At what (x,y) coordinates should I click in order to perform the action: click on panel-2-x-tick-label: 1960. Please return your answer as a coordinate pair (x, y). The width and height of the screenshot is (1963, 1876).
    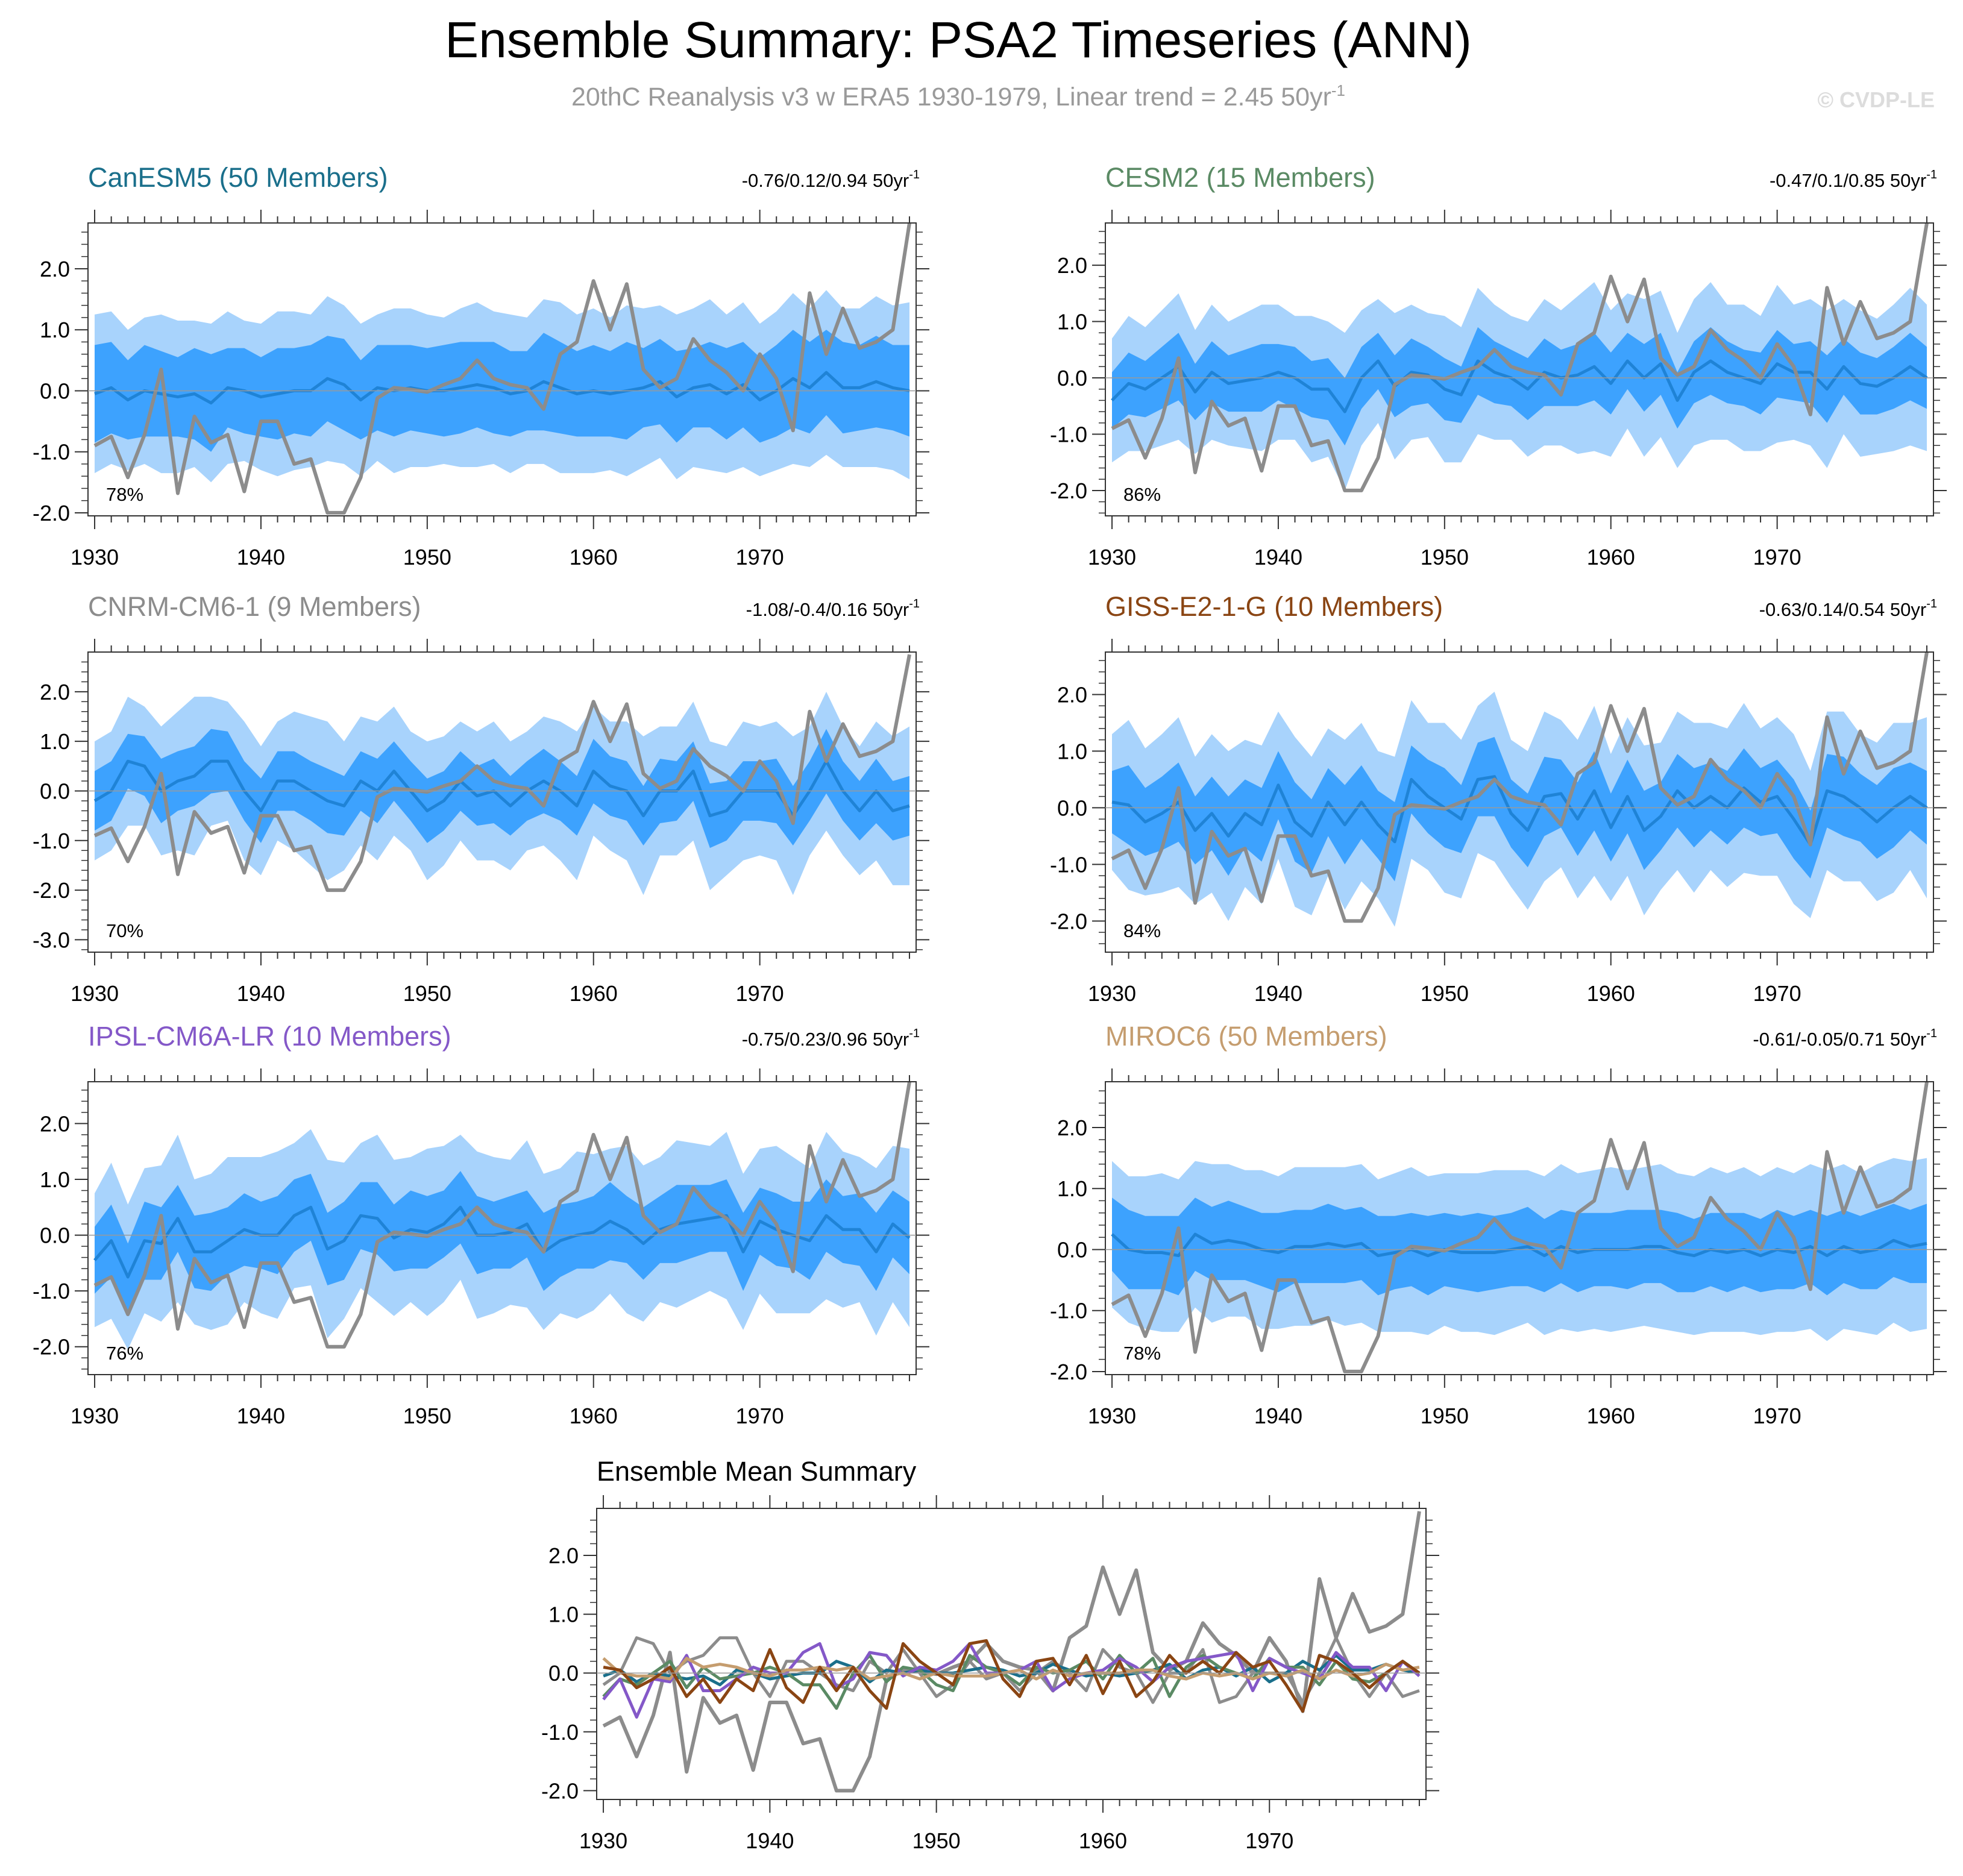
    Looking at the image, I should click on (1611, 557).